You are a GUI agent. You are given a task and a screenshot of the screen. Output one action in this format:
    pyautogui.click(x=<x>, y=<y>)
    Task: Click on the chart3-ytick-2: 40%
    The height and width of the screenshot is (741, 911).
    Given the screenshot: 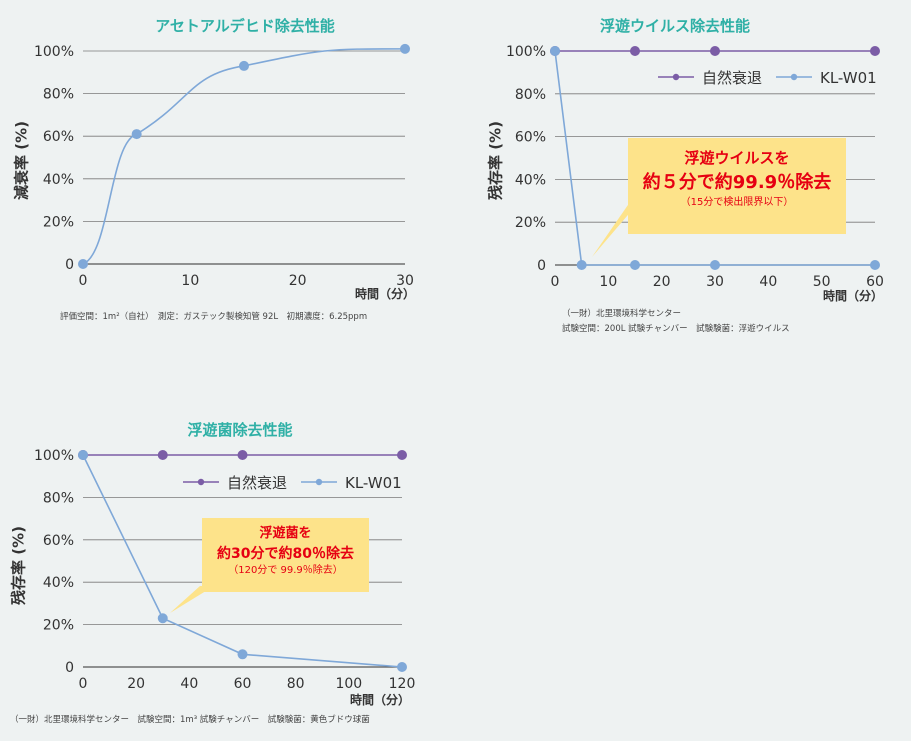 What is the action you would take?
    pyautogui.click(x=58, y=583)
    